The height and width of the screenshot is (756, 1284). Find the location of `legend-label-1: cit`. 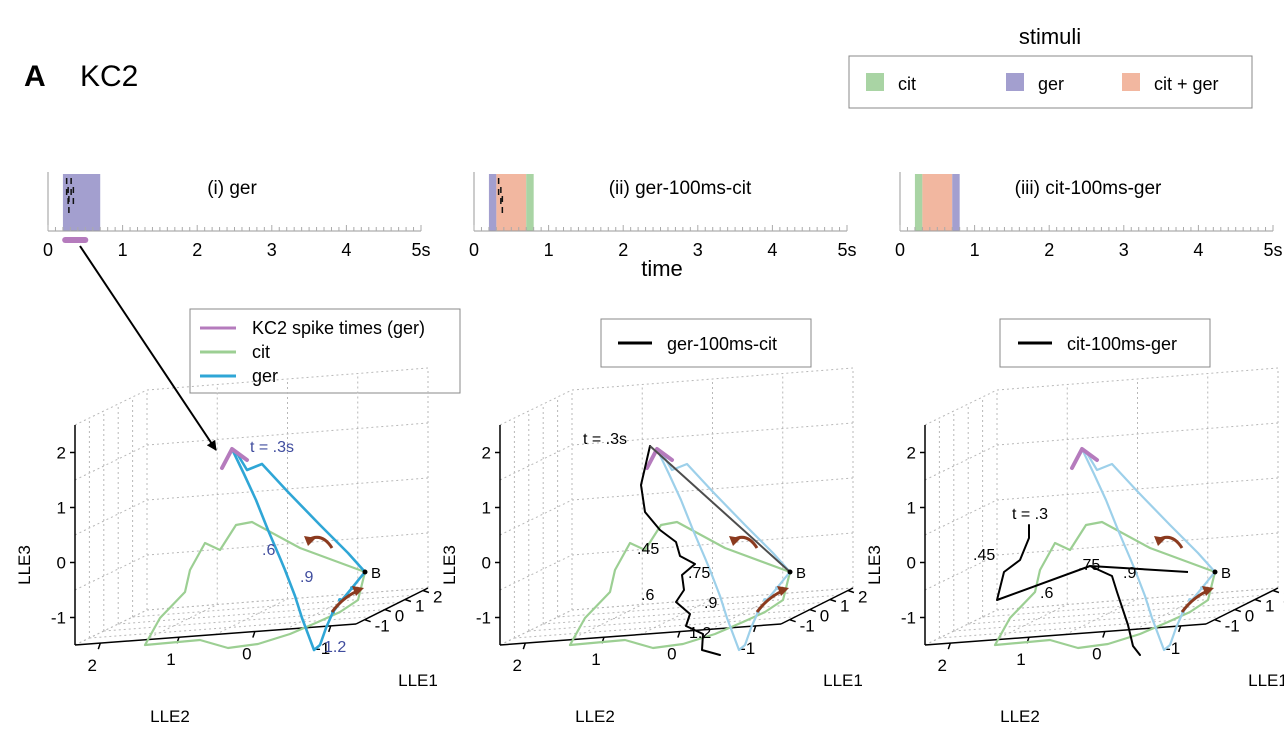

legend-label-1: cit is located at coordinates (261, 352).